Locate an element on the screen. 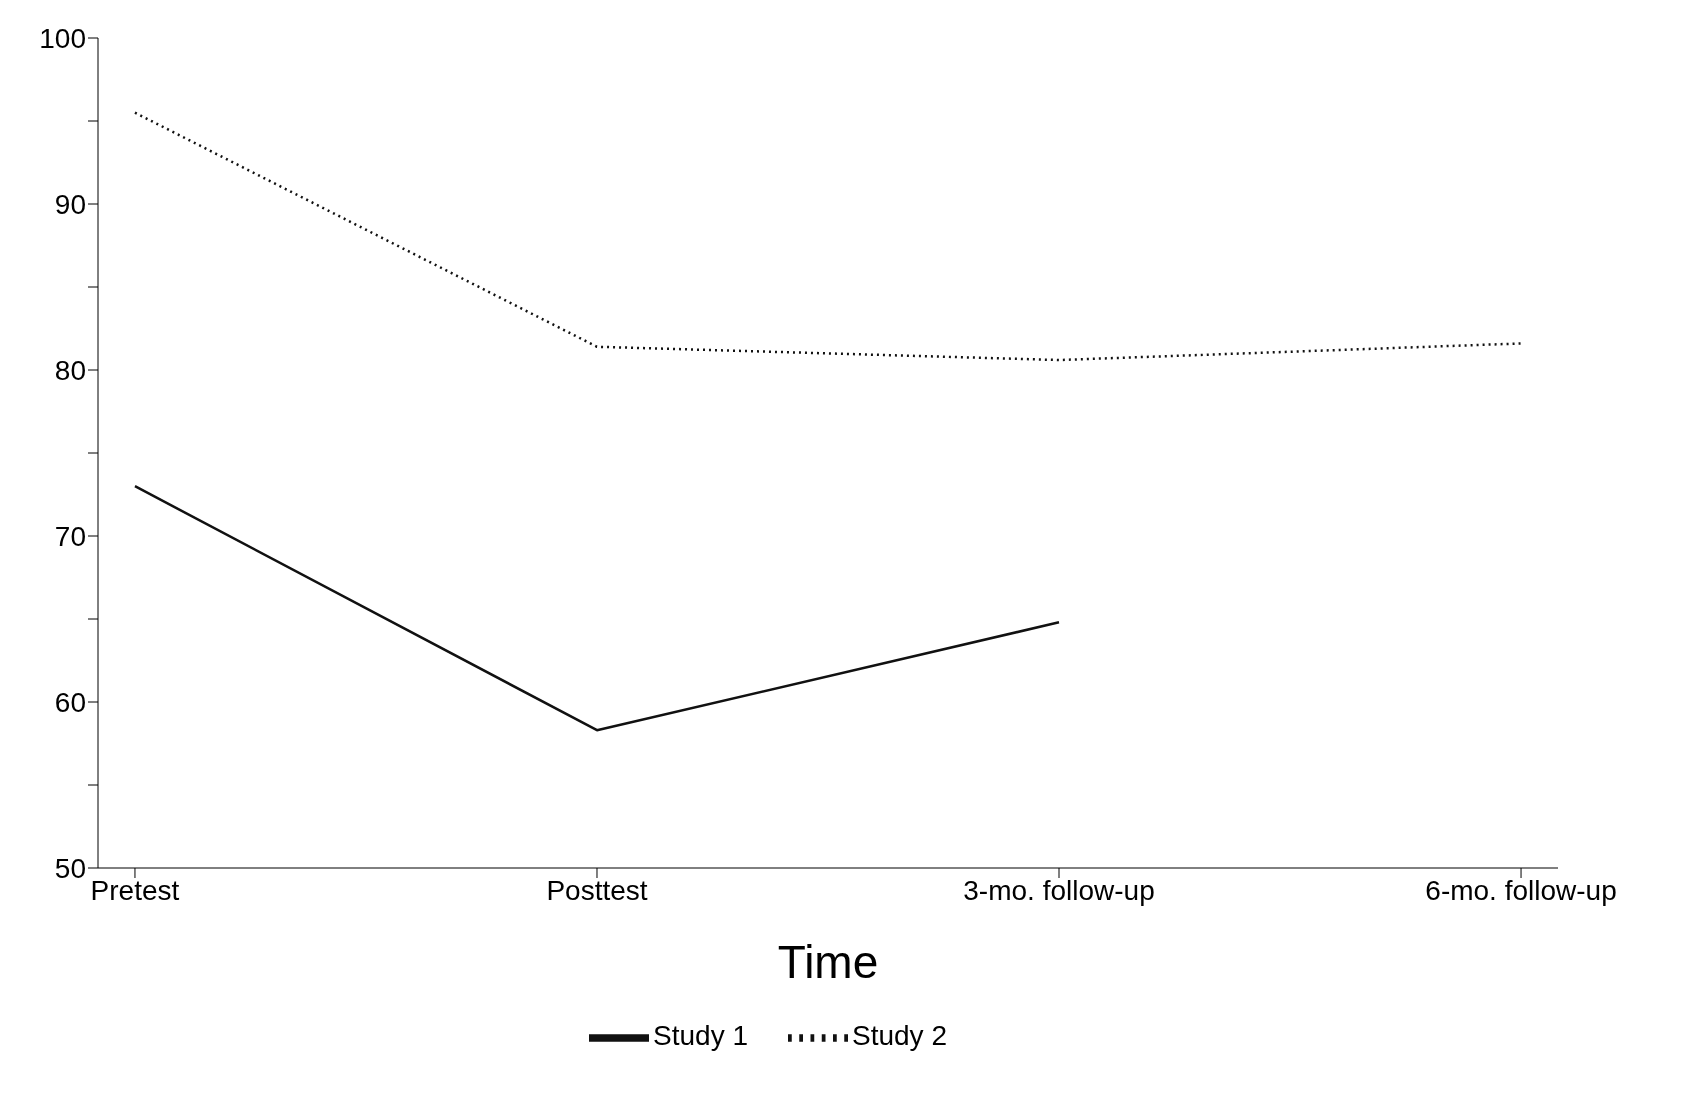 Image resolution: width=1695 pixels, height=1098 pixels. y-tick-label: 90 is located at coordinates (70, 204).